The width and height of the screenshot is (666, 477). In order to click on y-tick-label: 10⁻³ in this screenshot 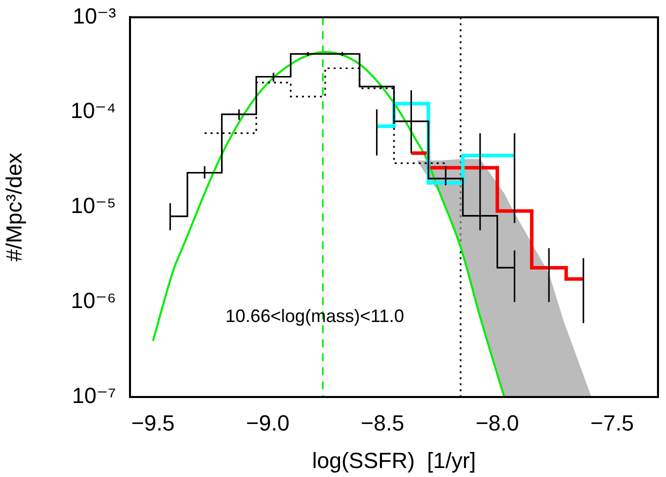, I will do `click(94, 15)`.